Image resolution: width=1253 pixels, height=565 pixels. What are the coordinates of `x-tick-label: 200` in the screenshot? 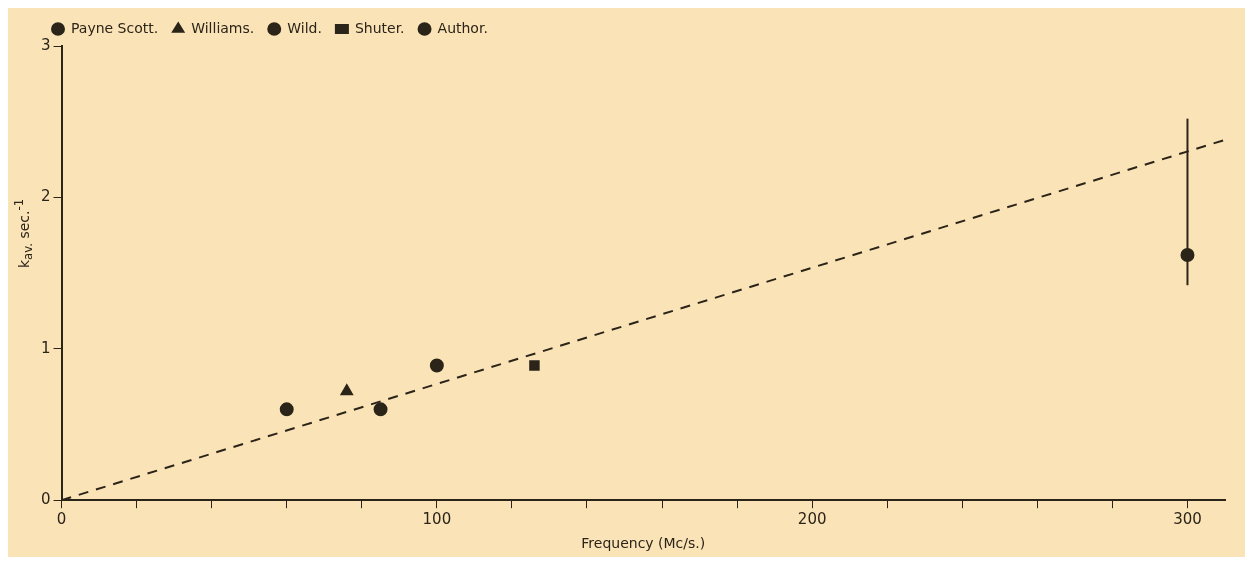 It's located at (812, 519).